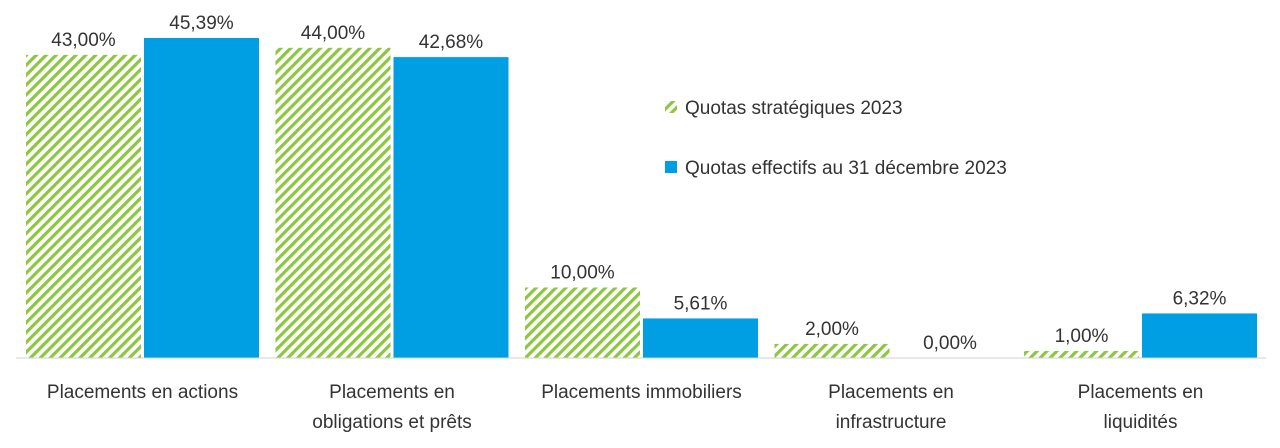 The image size is (1280, 448). What do you see at coordinates (1200, 298) in the screenshot?
I see `data-label-series2-cat5: 6,32%` at bounding box center [1200, 298].